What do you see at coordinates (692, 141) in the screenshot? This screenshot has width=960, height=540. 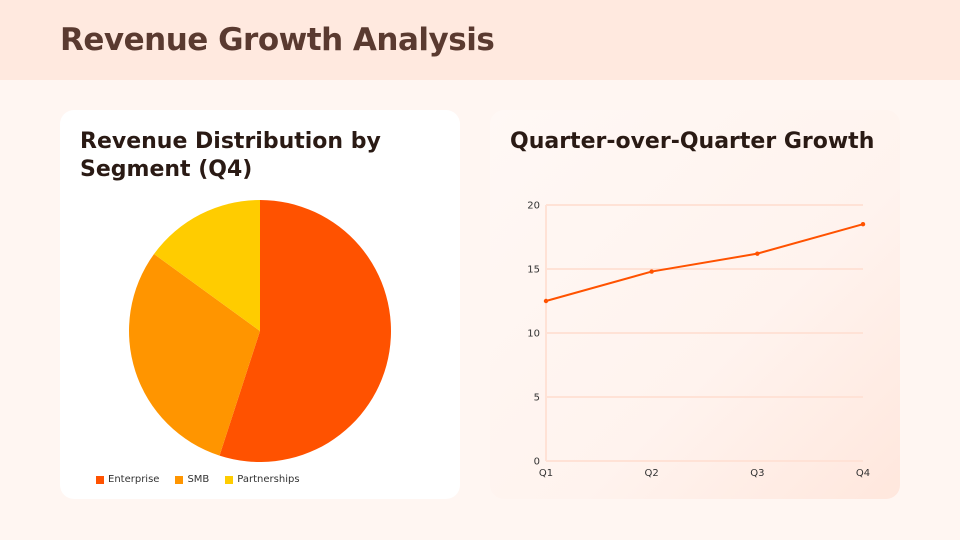 I see `line-chart-title: Quarter-over-Quarter Growth` at bounding box center [692, 141].